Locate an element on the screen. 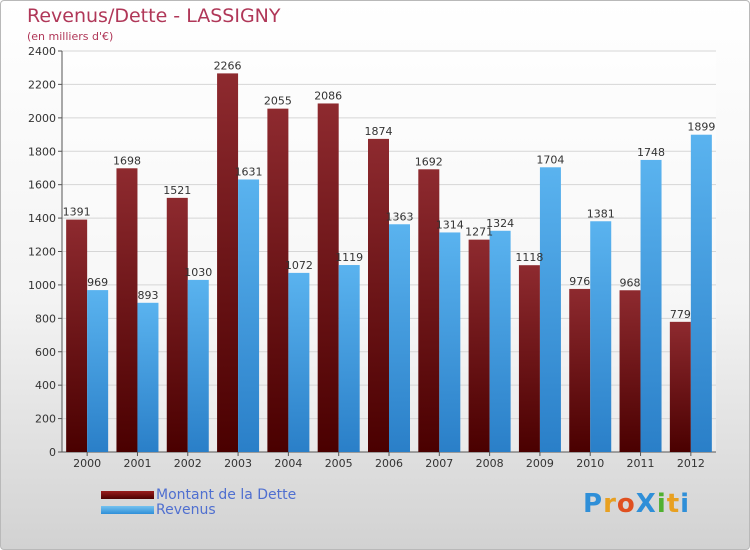 This screenshot has width=750, height=550. data-label-dette: 1874 is located at coordinates (379, 131).